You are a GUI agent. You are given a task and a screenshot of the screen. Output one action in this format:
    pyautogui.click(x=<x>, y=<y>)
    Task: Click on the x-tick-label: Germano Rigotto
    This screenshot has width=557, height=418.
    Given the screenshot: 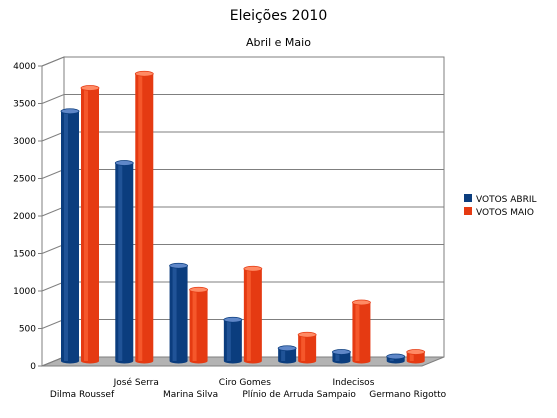 What is the action you would take?
    pyautogui.click(x=407, y=395)
    